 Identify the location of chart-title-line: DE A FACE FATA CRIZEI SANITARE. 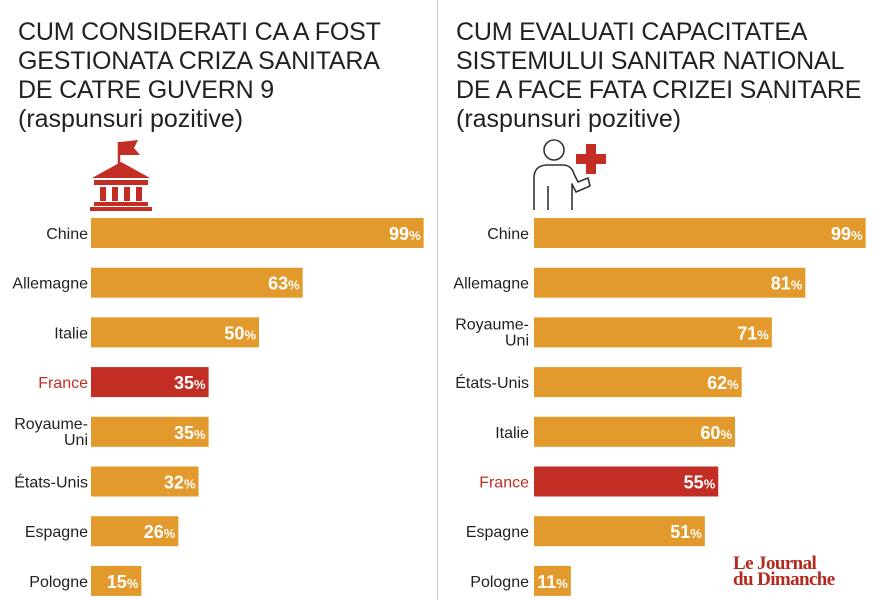
(659, 90).